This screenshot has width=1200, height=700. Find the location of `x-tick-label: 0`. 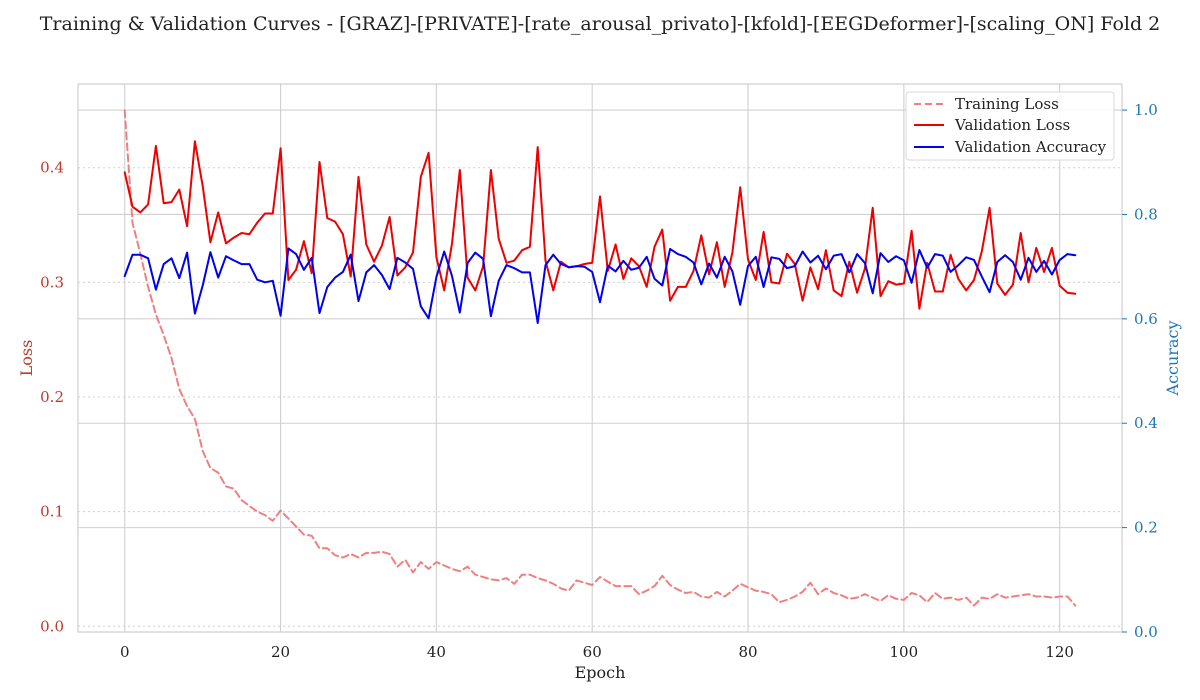

x-tick-label: 0 is located at coordinates (125, 652).